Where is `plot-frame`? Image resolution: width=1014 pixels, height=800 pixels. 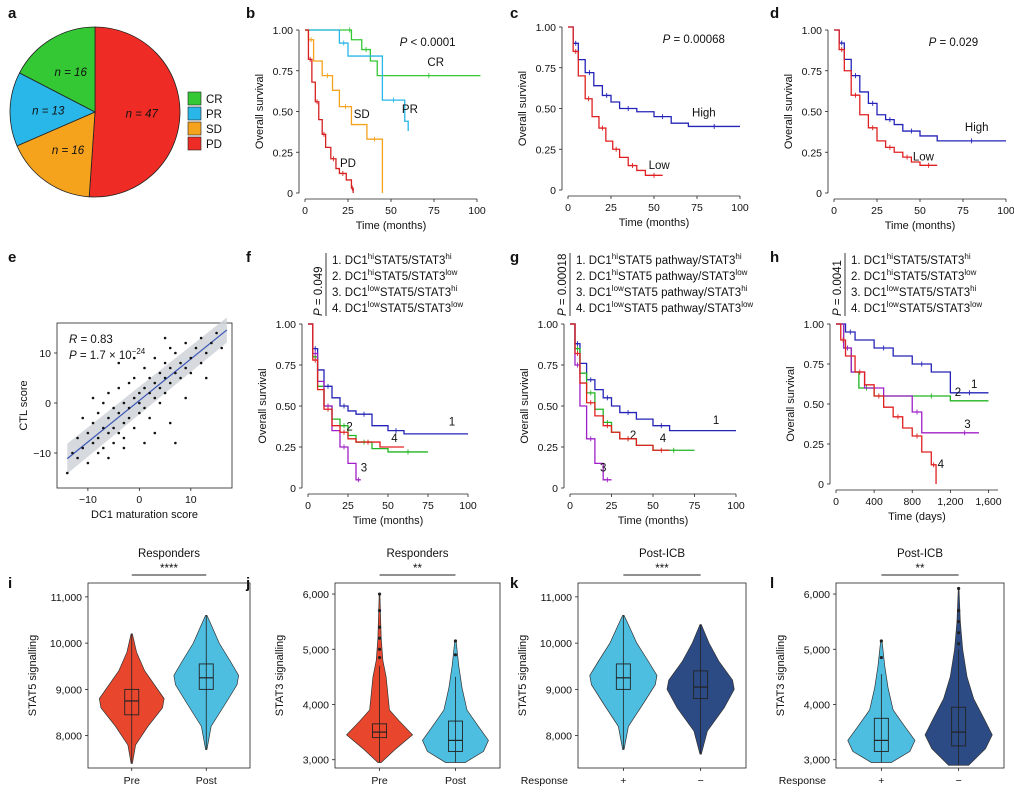 plot-frame is located at coordinates (662, 675).